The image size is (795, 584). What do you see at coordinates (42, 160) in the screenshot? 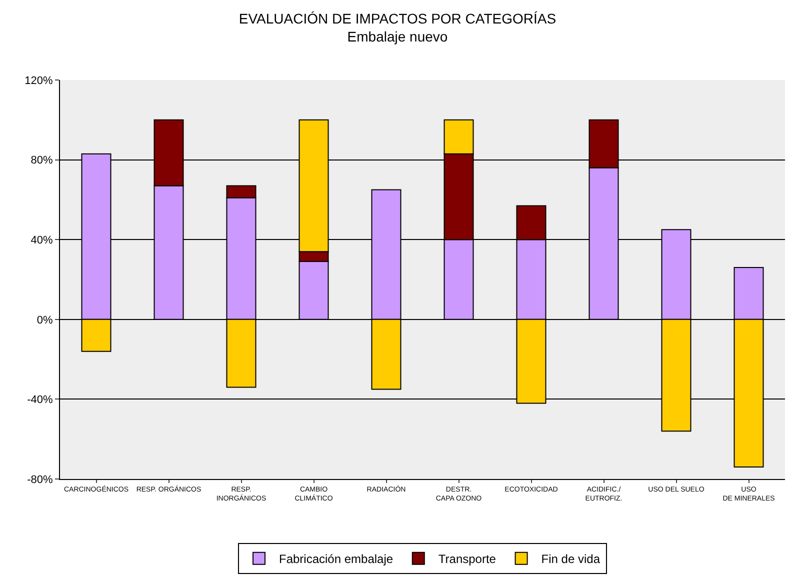
I see `y-tick-label: 80%` at bounding box center [42, 160].